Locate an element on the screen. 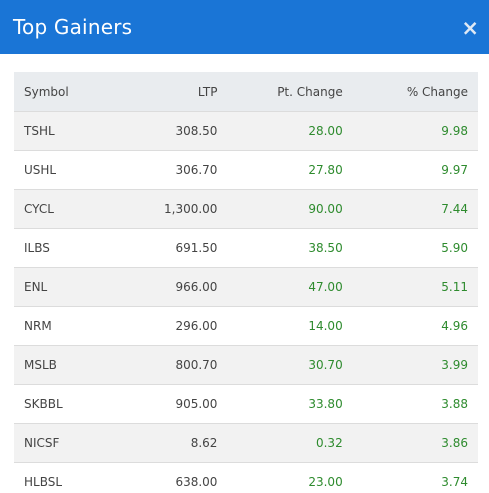 This screenshot has height=493, width=489. pct-change-cell: 7.44 is located at coordinates (415, 209).